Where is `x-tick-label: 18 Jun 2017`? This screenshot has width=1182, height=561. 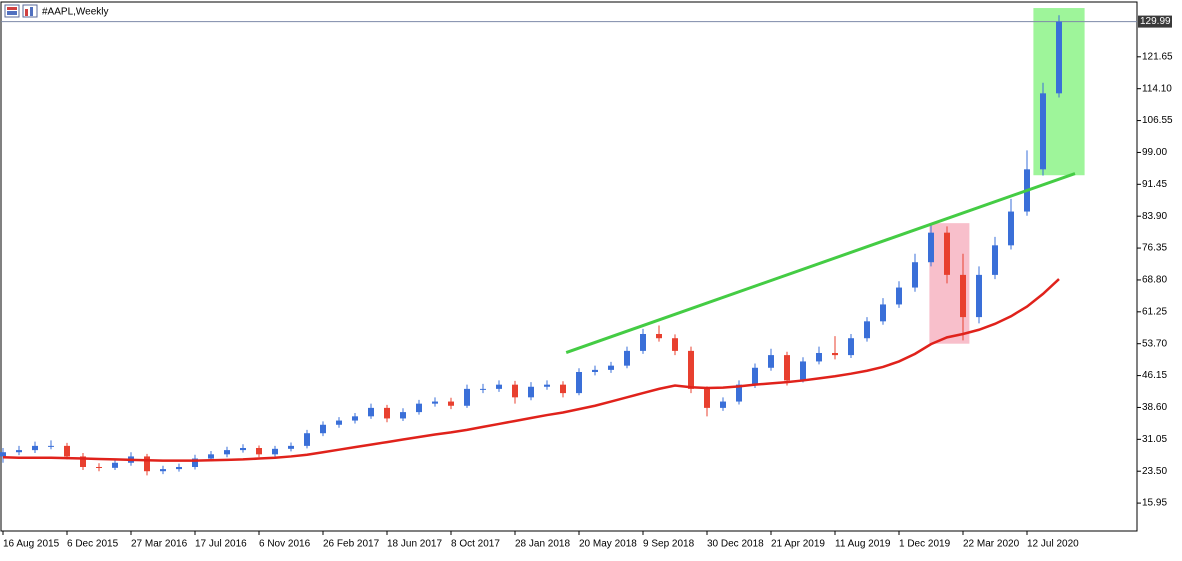 x-tick-label: 18 Jun 2017 is located at coordinates (414, 544).